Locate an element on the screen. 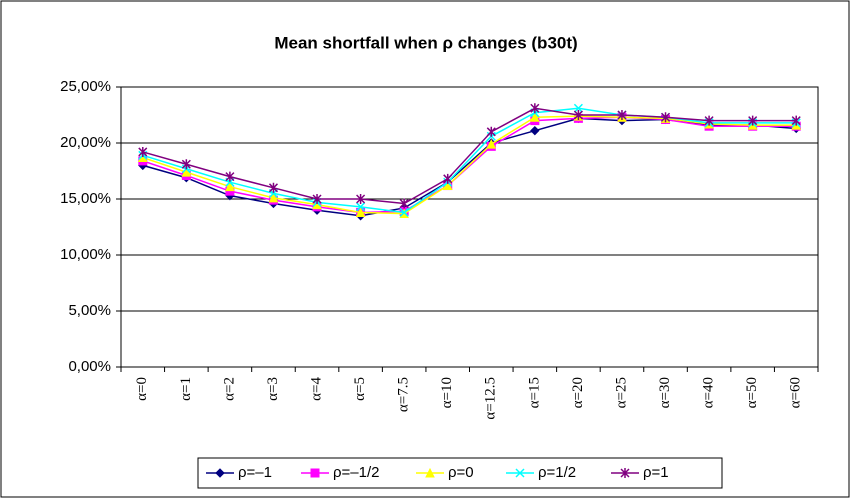 This screenshot has height=499, width=852. x-tick-label: α=7.5 is located at coordinates (404, 394).